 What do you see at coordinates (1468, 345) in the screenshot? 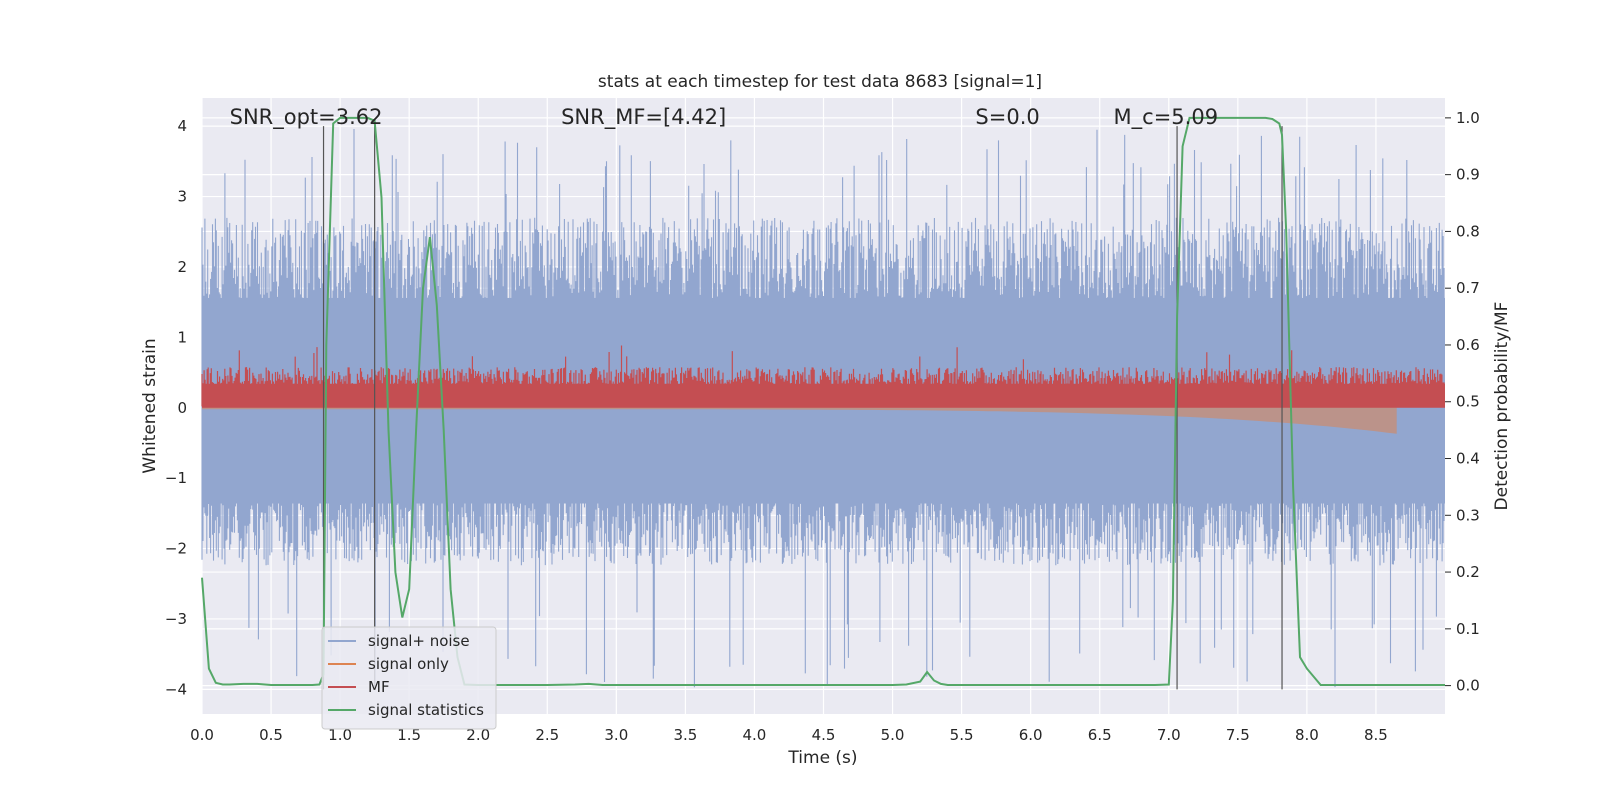
I see `y-right-tick-label: 0.6` at bounding box center [1468, 345].